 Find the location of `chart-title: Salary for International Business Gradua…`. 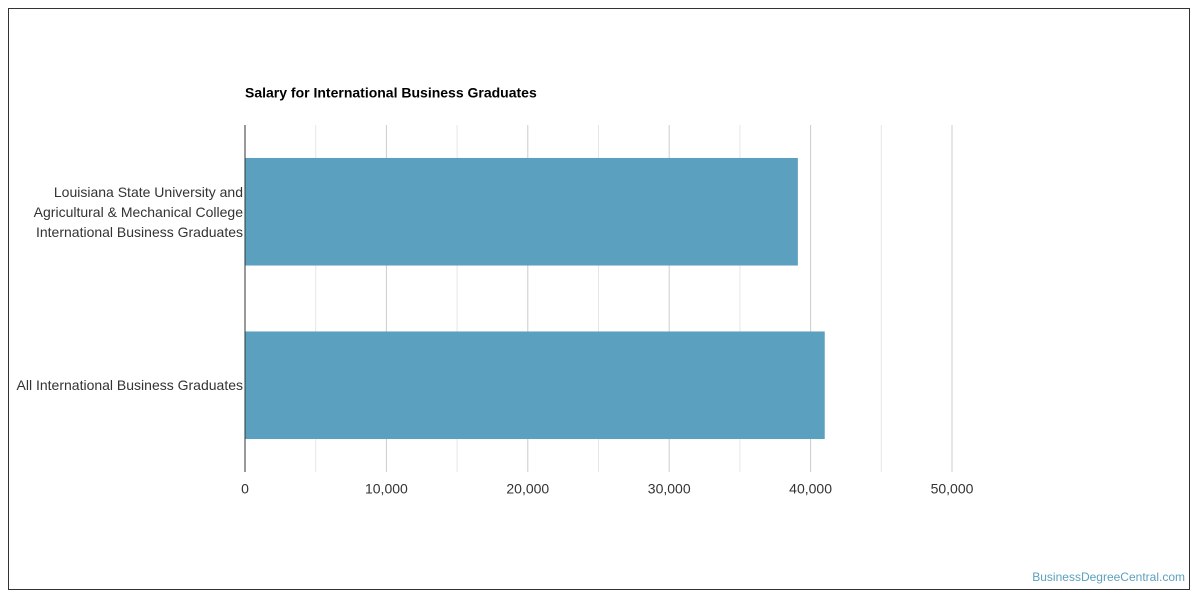

chart-title: Salary for International Business Gradua… is located at coordinates (391, 93).